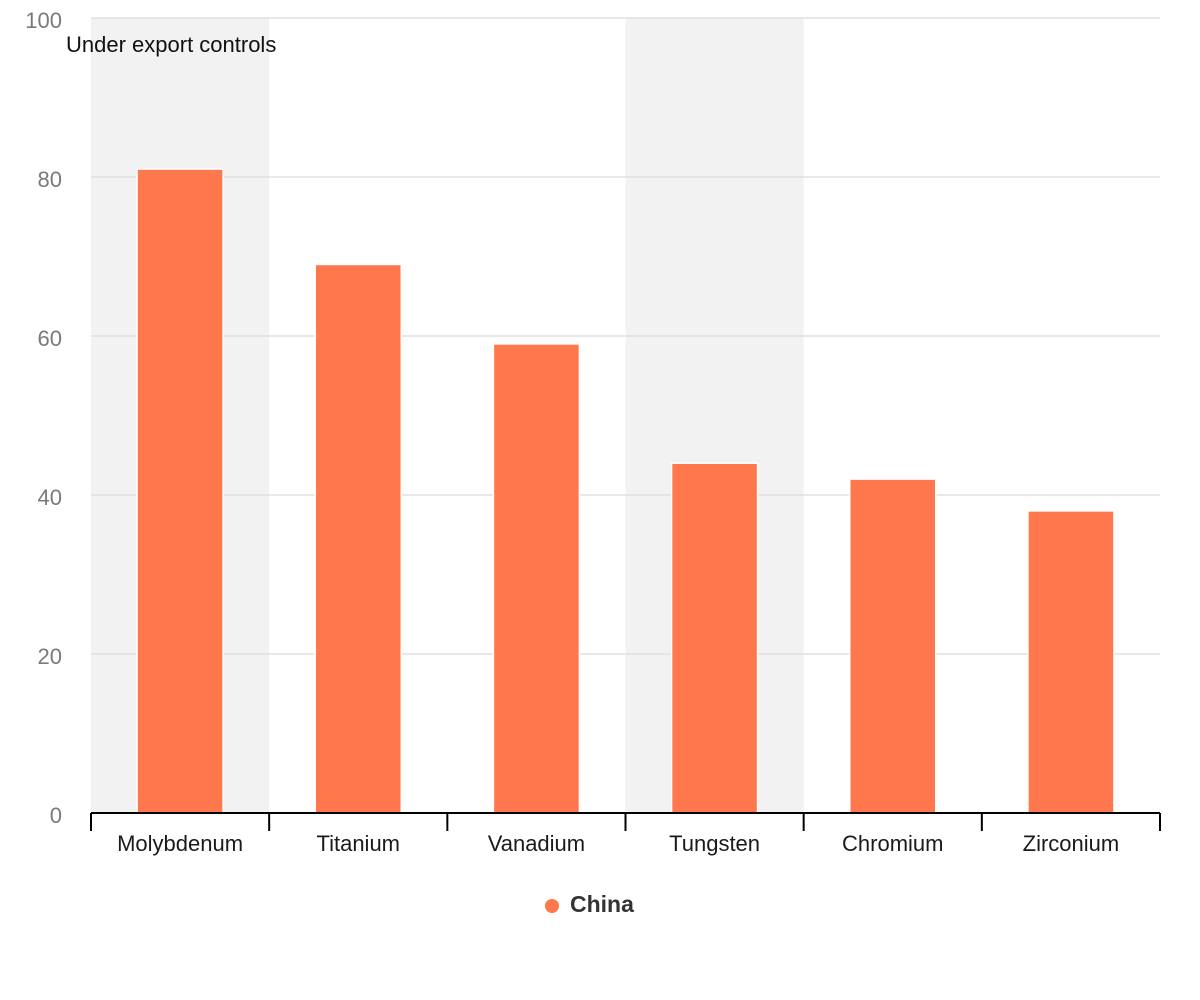  Describe the element at coordinates (180, 843) in the screenshot. I see `x-tick-label: Molybdenum` at that location.